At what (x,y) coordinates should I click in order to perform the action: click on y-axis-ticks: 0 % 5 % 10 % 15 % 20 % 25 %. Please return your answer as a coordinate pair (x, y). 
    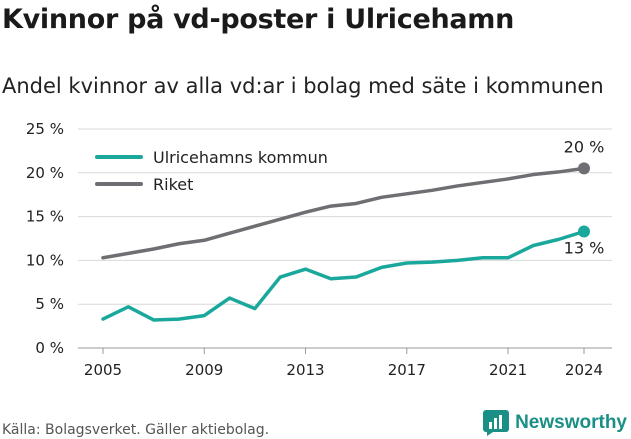
    Looking at the image, I should click on (45, 238).